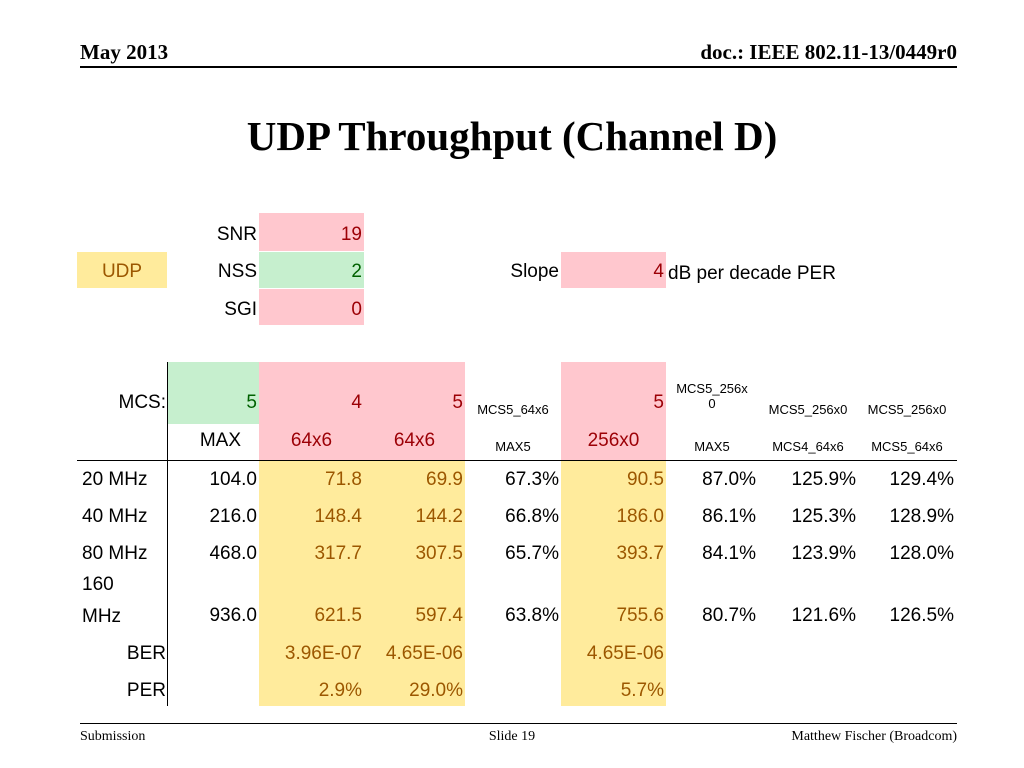 This screenshot has height=768, width=1024. I want to click on table-cell: 66.8%, so click(532, 516).